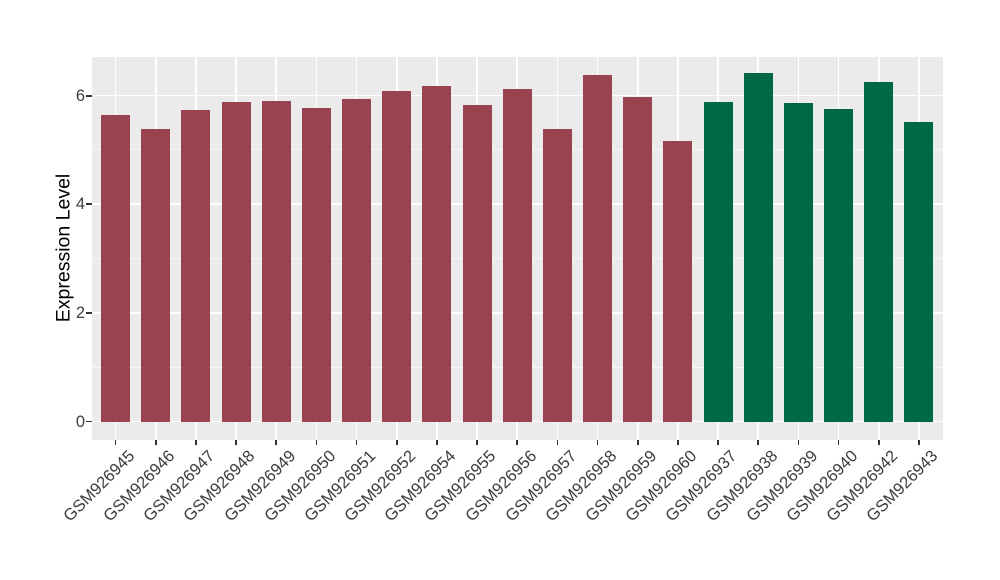 This screenshot has height=580, width=1000. What do you see at coordinates (80, 204) in the screenshot?
I see `y-tick-label: 4` at bounding box center [80, 204].